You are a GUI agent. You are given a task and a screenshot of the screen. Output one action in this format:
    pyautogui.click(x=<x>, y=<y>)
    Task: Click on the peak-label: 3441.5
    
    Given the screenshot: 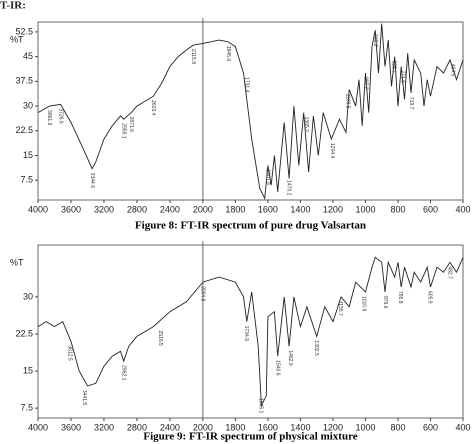 What is the action you would take?
    pyautogui.click(x=84, y=398)
    